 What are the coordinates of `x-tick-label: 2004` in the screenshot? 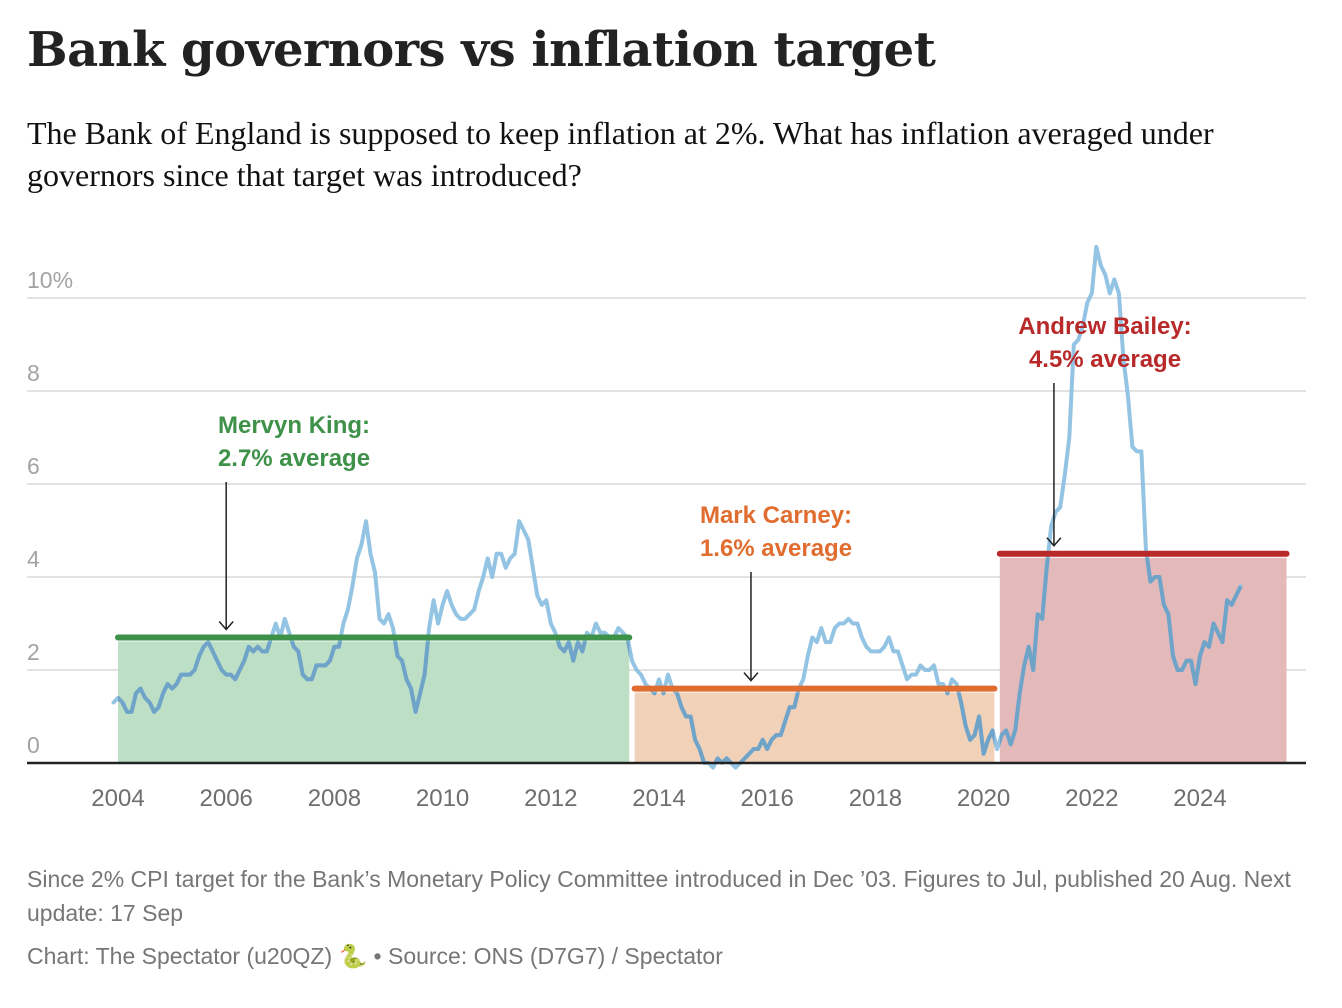 It's located at (117, 798).